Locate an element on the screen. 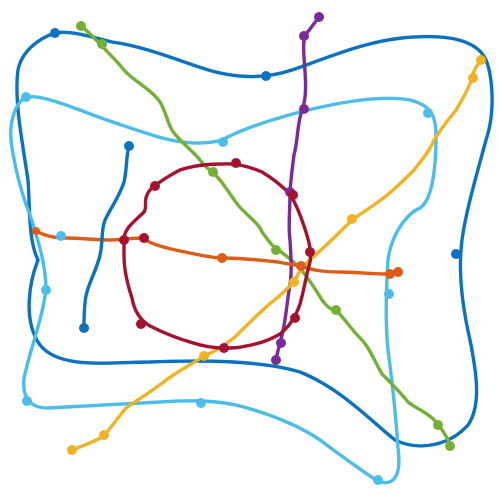 Image resolution: width=500 pixels, height=500 pixels. line-purple is located at coordinates (297, 188).